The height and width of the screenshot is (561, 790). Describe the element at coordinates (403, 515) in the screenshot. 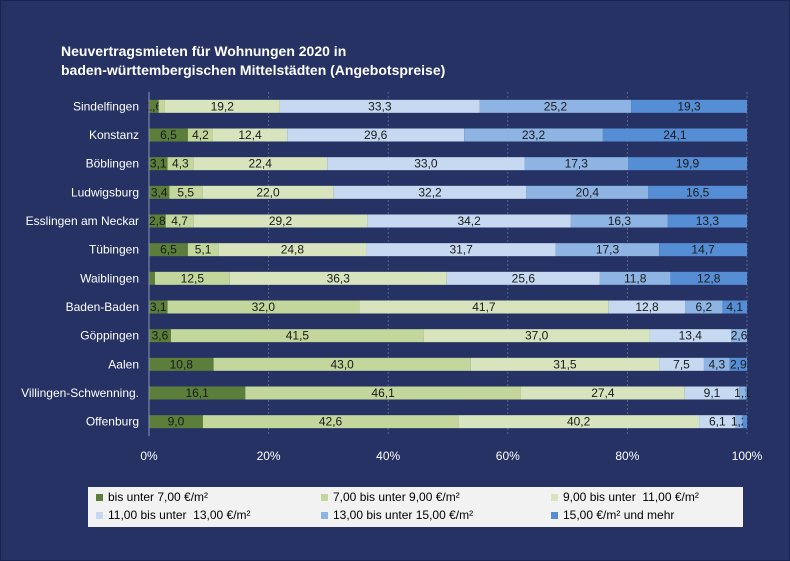

I see `legend-label: 13,00 bis unter 15,00 €/m²` at that location.